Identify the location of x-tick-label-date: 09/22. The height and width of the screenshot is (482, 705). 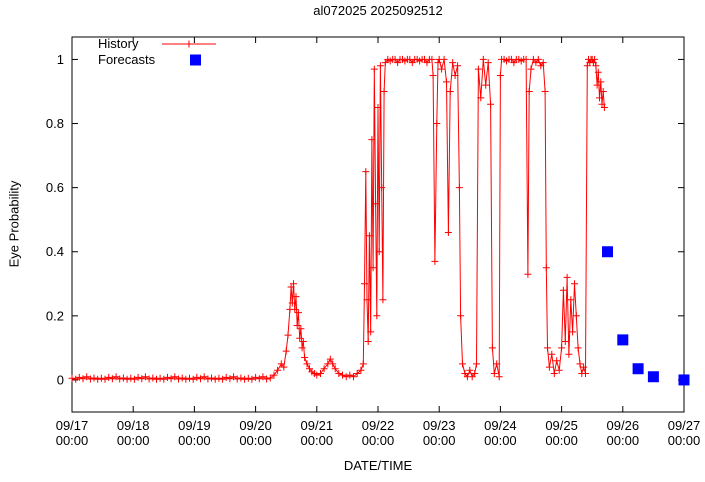
(378, 425).